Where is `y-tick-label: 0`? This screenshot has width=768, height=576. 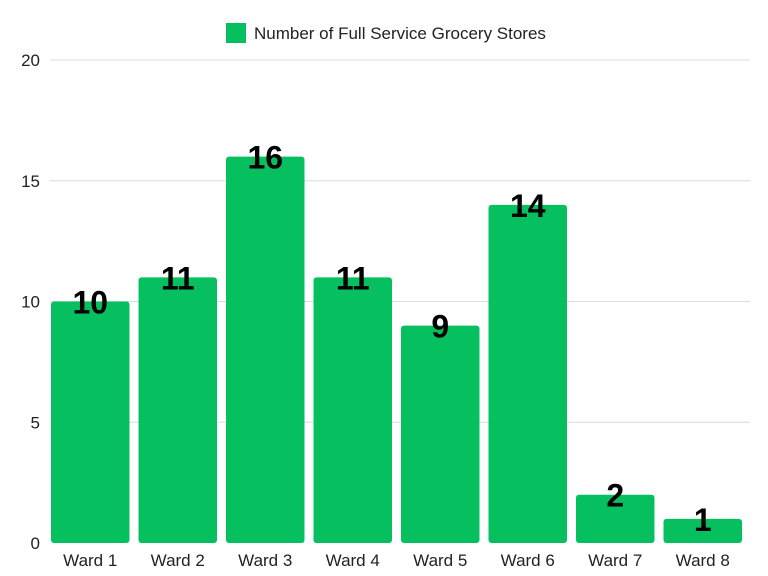
y-tick-label: 0 is located at coordinates (35, 543).